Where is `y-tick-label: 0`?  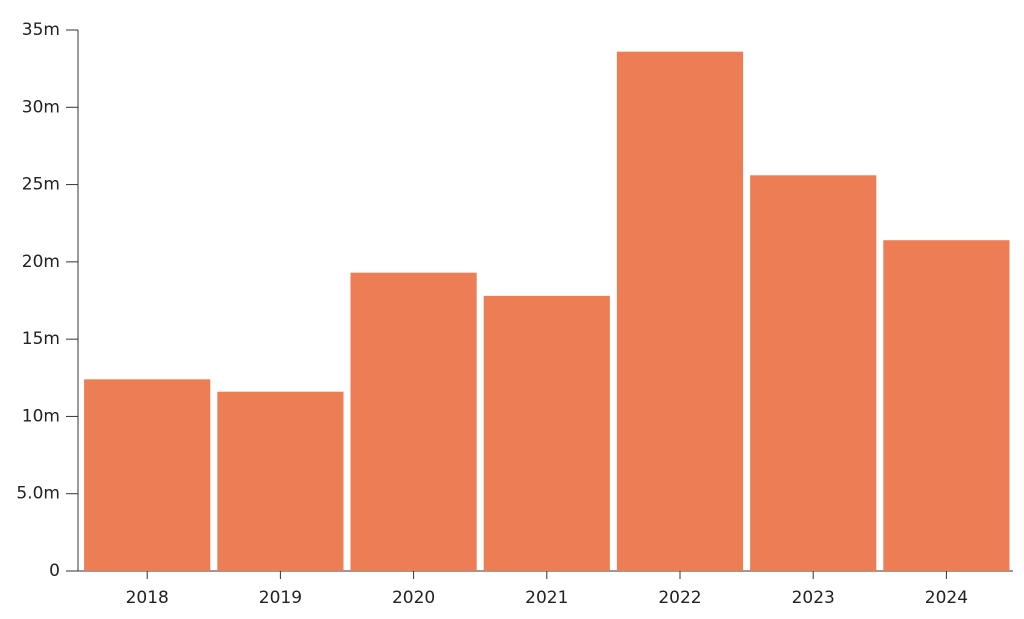 y-tick-label: 0 is located at coordinates (54, 571).